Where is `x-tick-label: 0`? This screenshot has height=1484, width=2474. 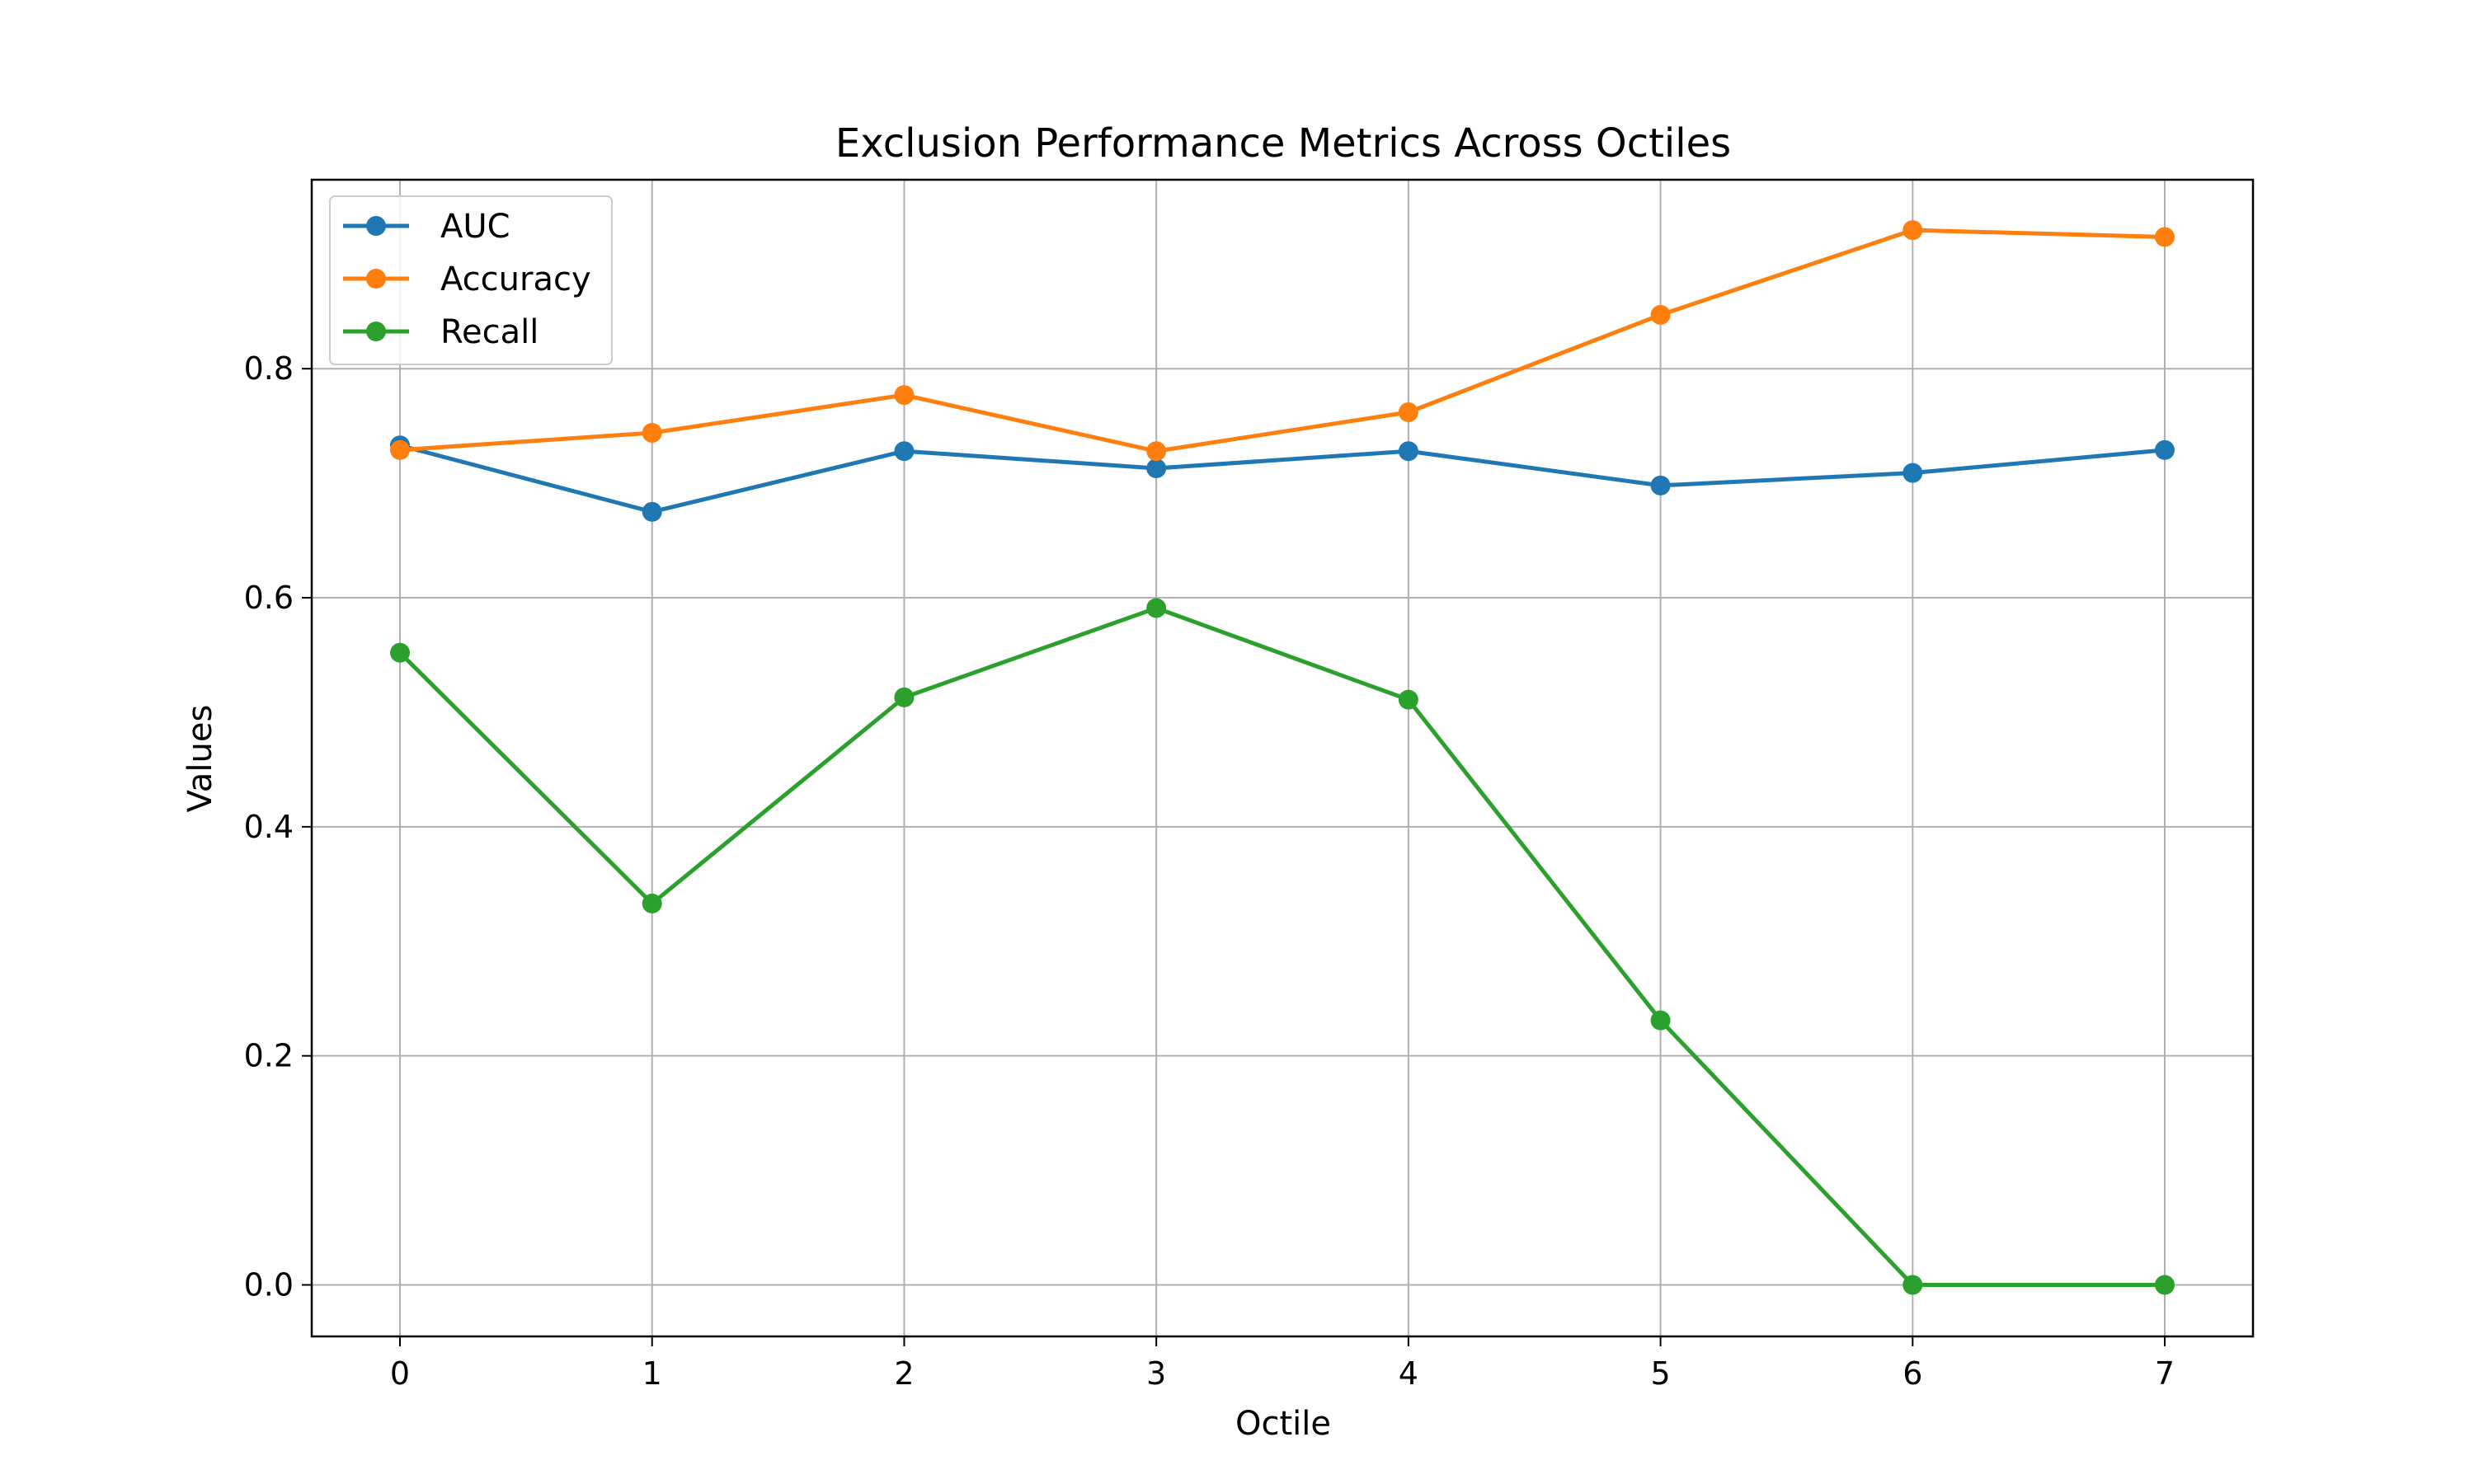
x-tick-label: 0 is located at coordinates (400, 1373).